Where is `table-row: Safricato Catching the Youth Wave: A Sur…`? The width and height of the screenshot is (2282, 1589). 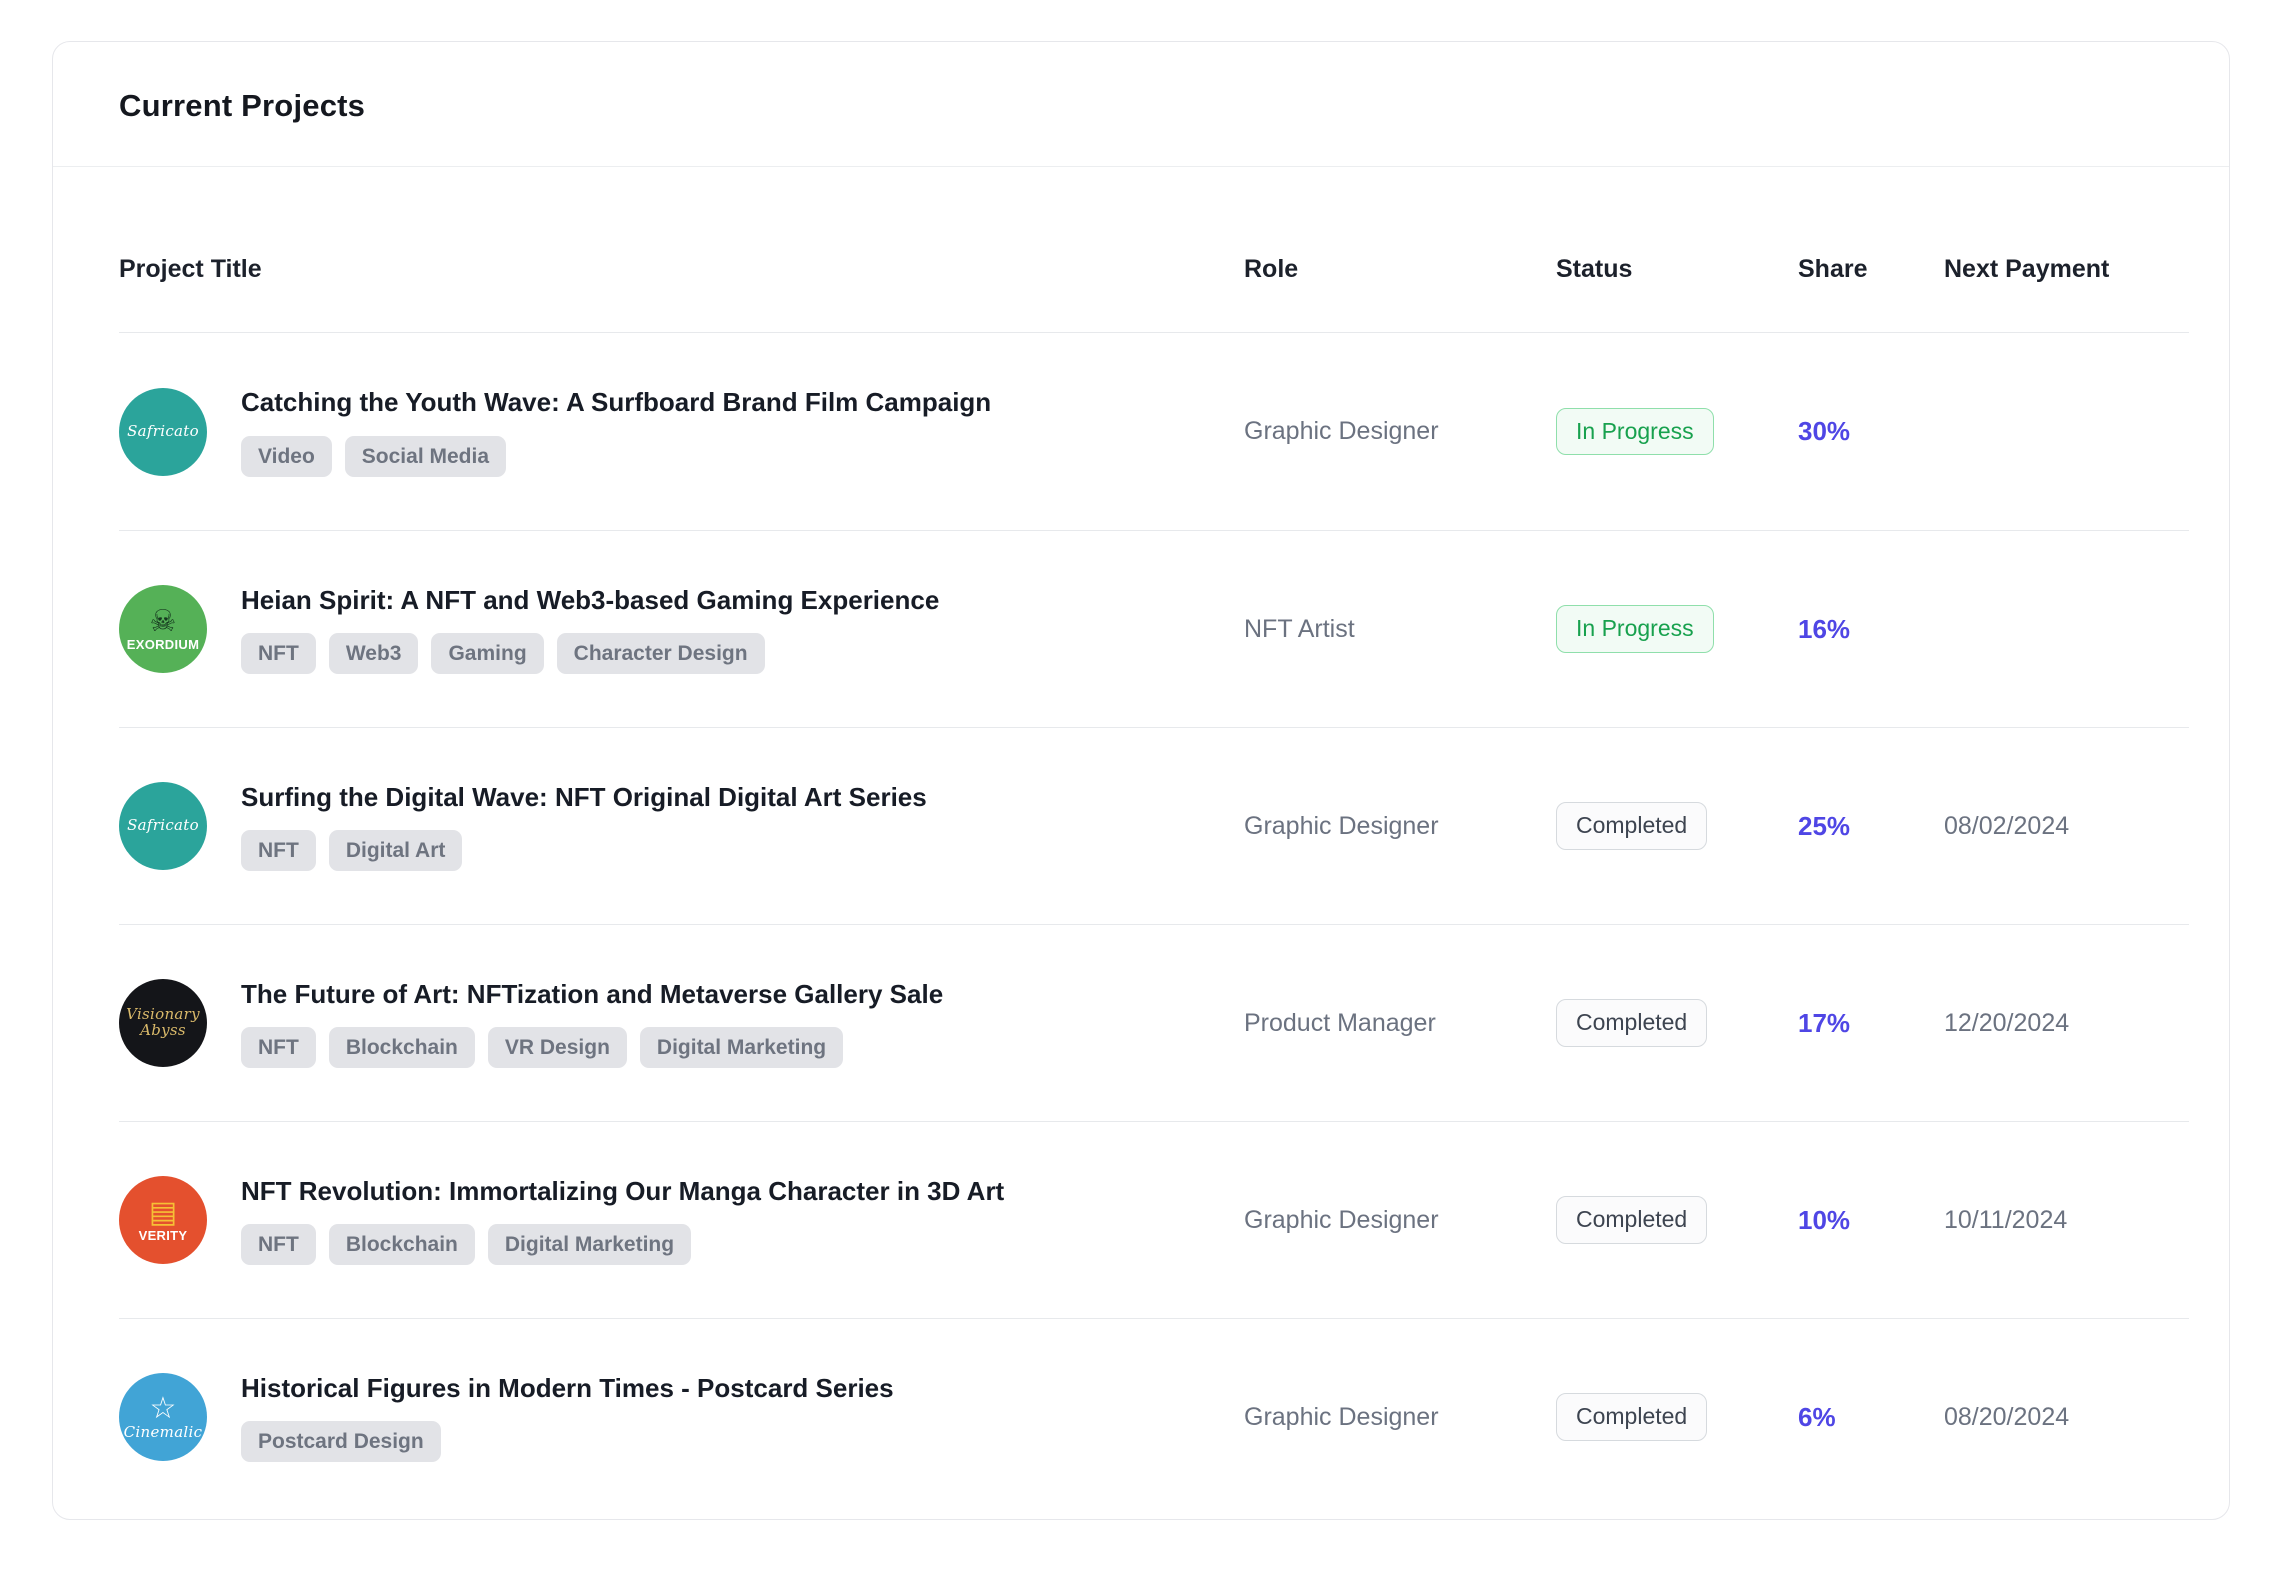 table-row: Safricato Catching the Youth Wave: A Sur… is located at coordinates (1154, 431).